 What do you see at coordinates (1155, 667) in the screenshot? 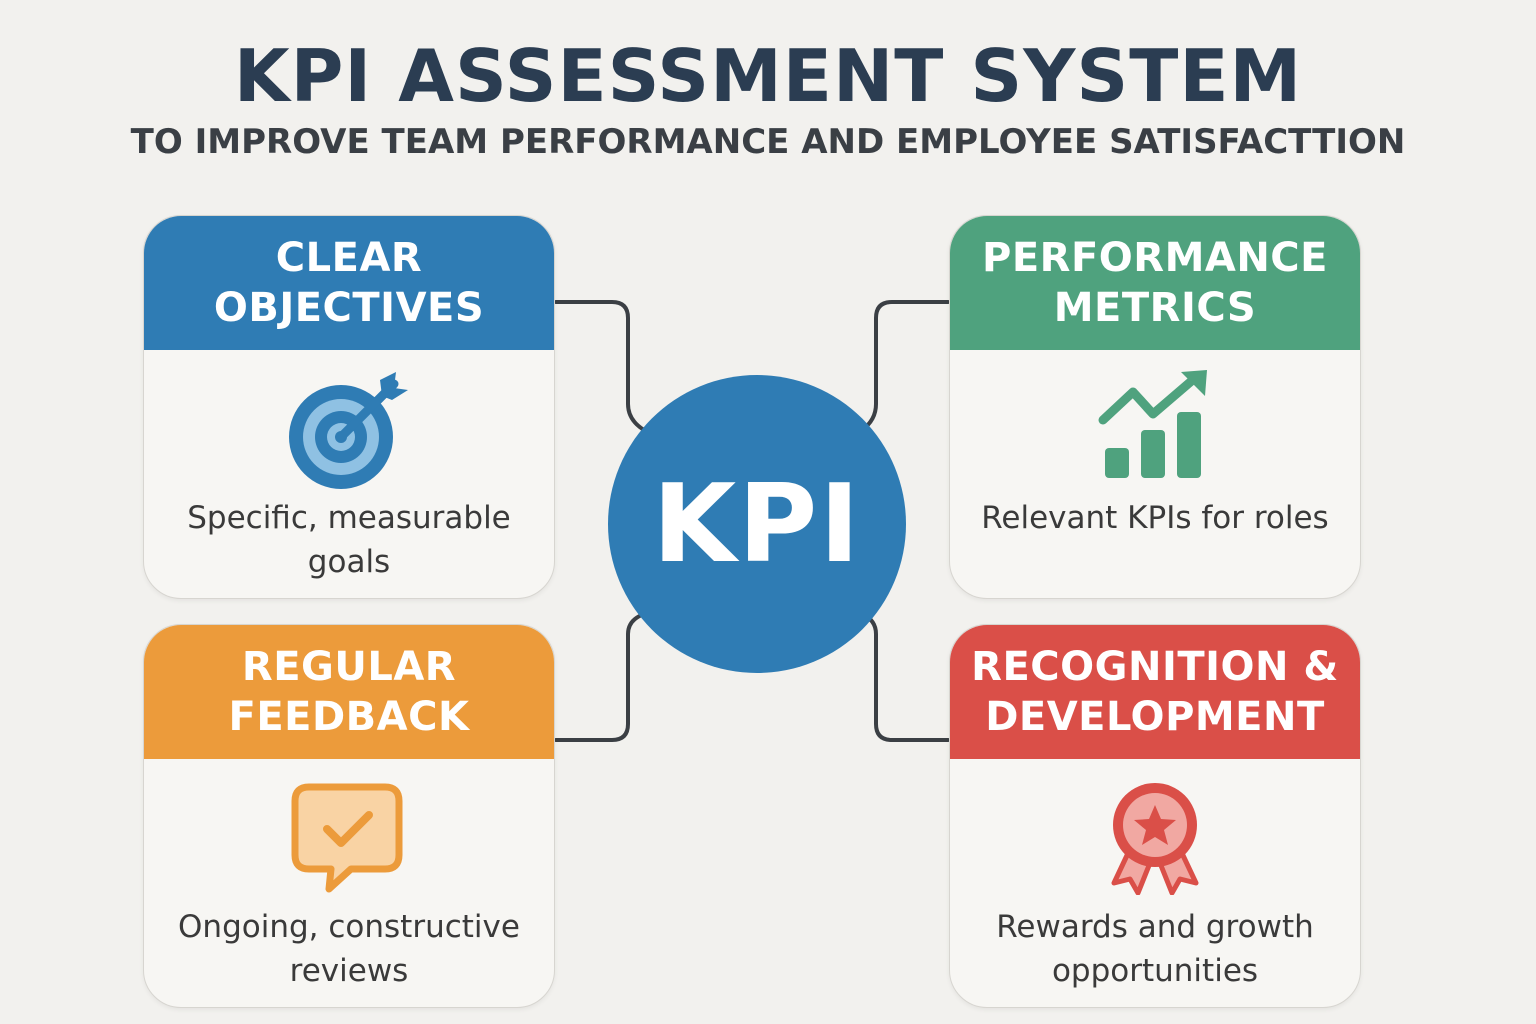
I see `card-title-line: RECOGNITION &` at bounding box center [1155, 667].